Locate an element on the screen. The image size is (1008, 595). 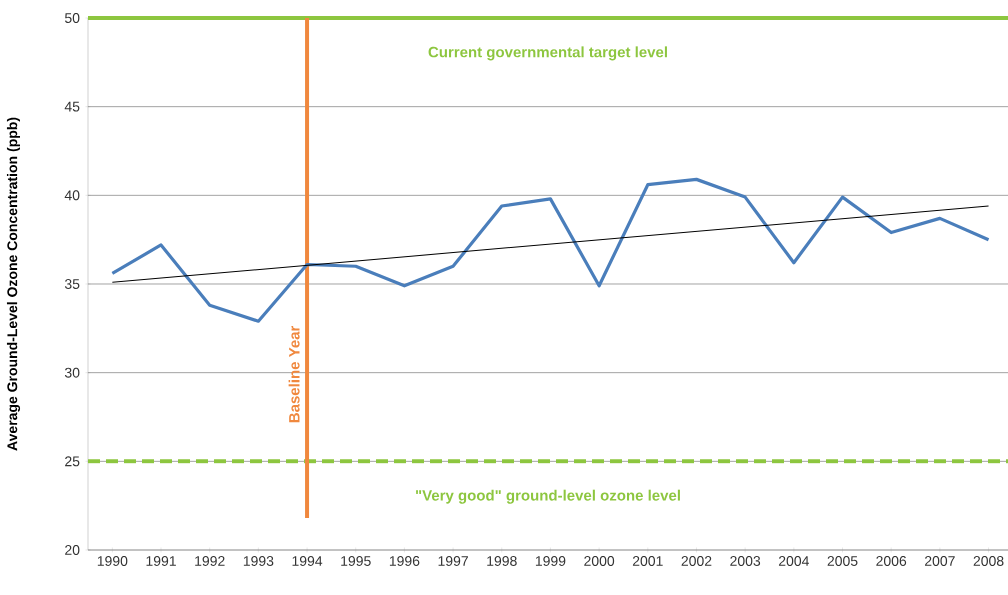
x-tick-label: 2001 is located at coordinates (647, 561).